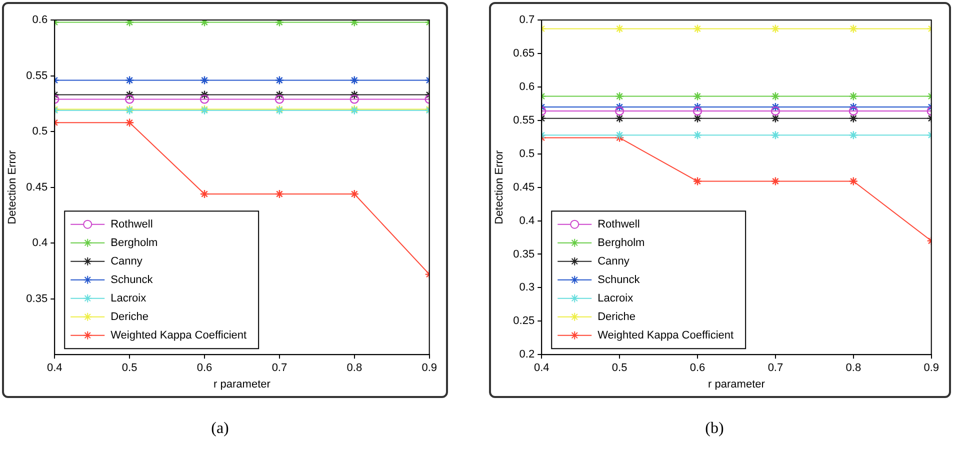 The height and width of the screenshot is (462, 965). I want to click on text: (b), so click(714, 429).